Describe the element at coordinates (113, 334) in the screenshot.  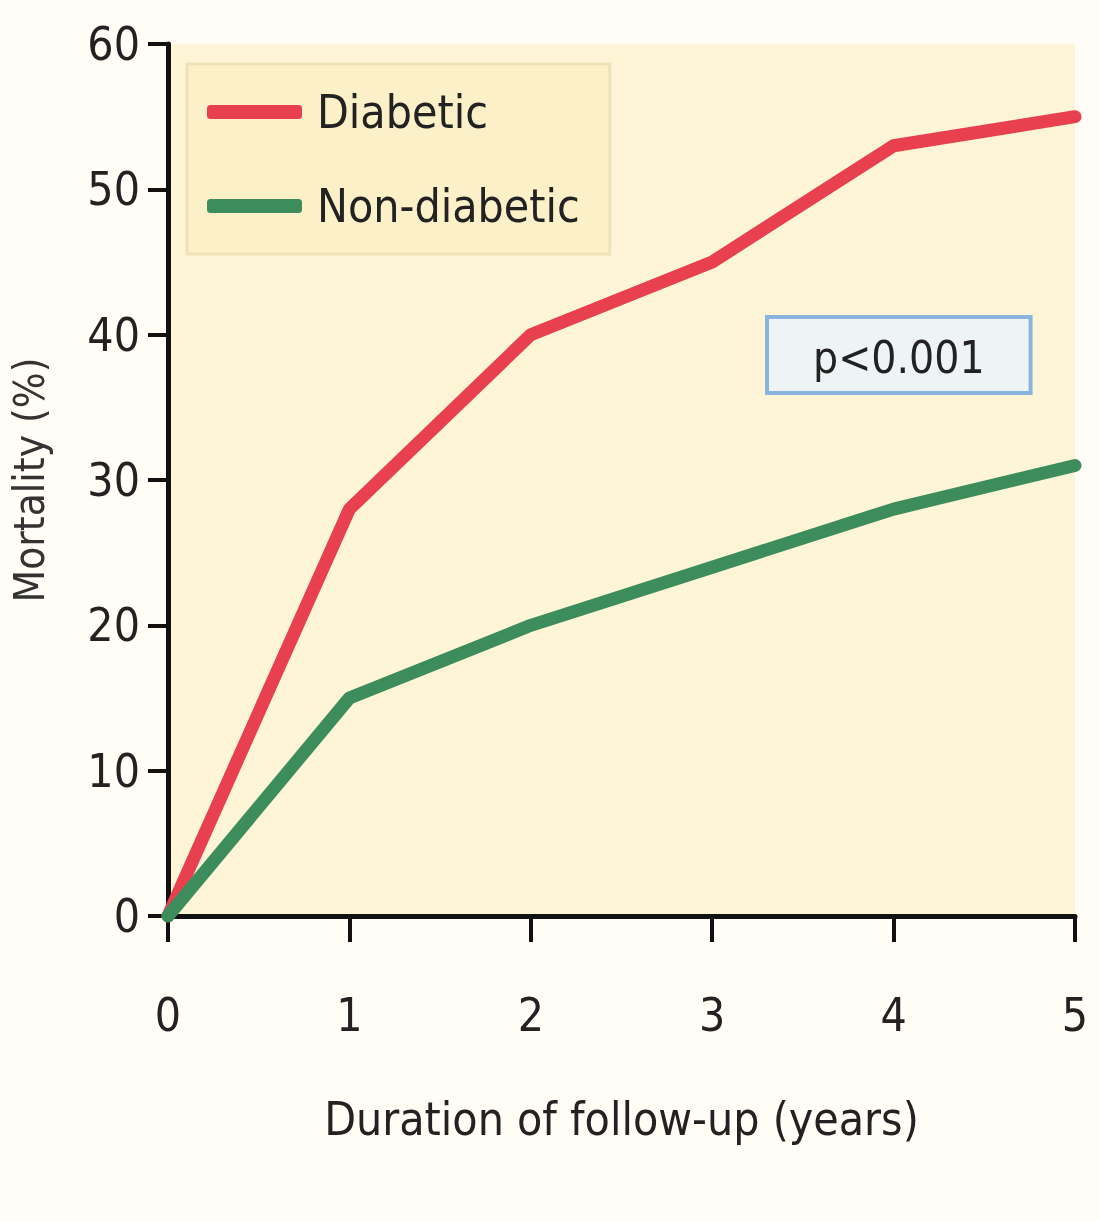
I see `y-tick-label: 40` at that location.